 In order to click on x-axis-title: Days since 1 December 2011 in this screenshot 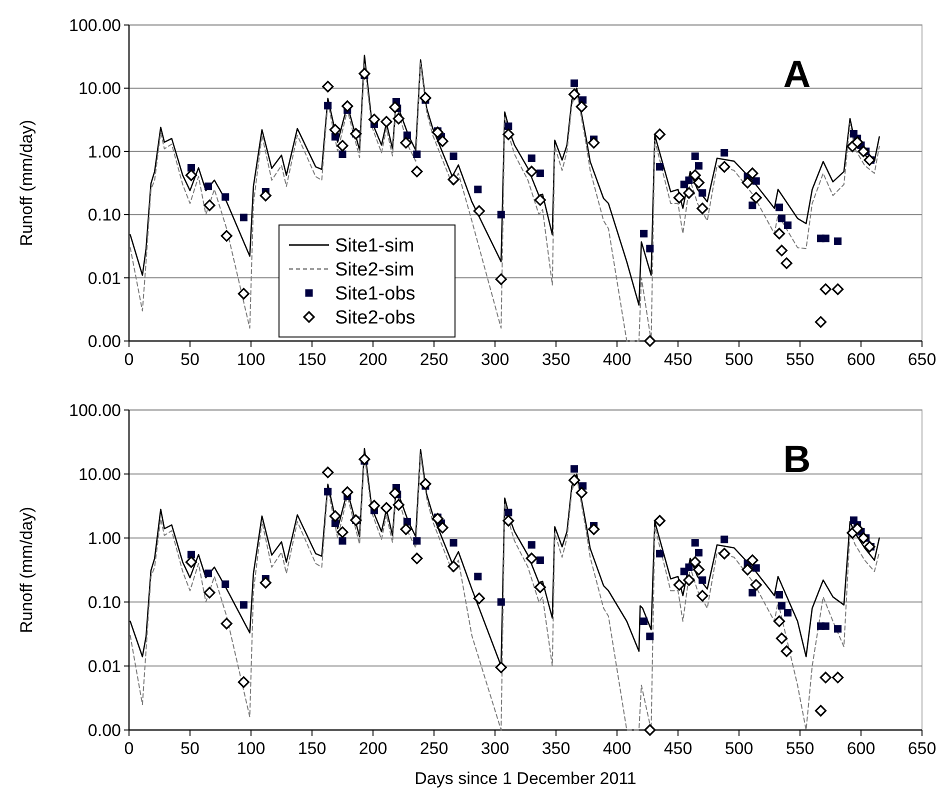, I will do `click(525, 778)`.